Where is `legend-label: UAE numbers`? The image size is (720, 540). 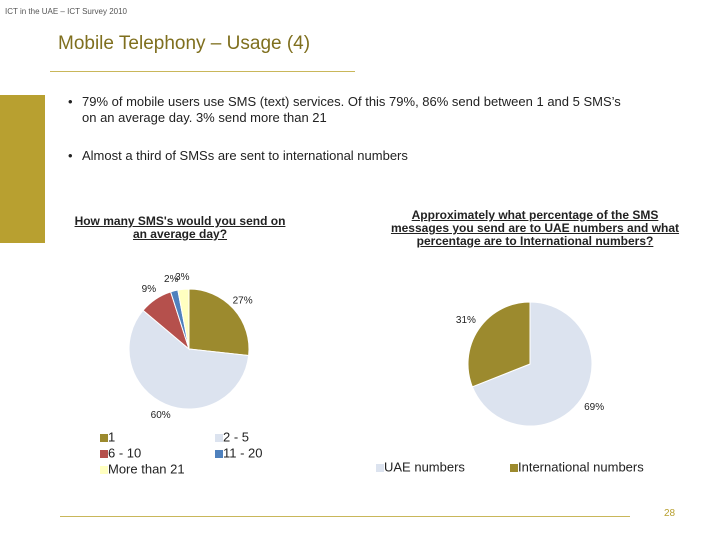 legend-label: UAE numbers is located at coordinates (424, 466).